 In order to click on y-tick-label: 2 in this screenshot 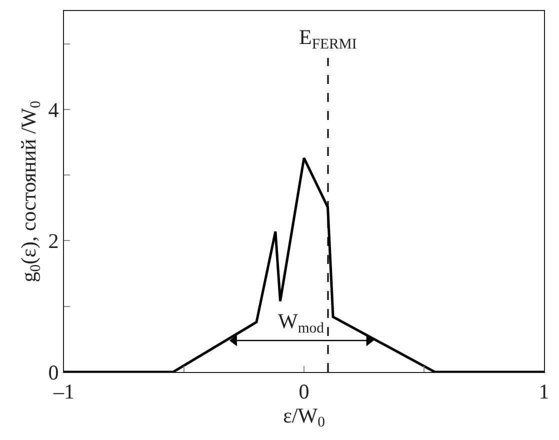, I will do `click(53, 241)`.